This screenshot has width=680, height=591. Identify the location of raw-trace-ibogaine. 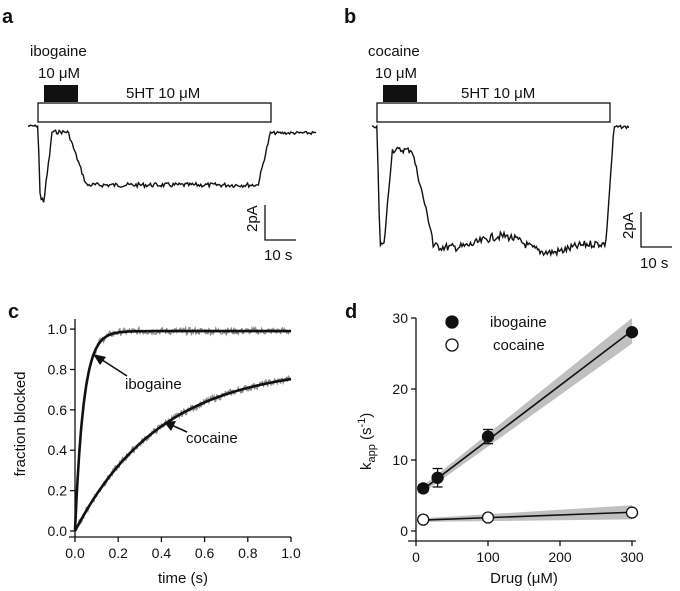
(183, 428).